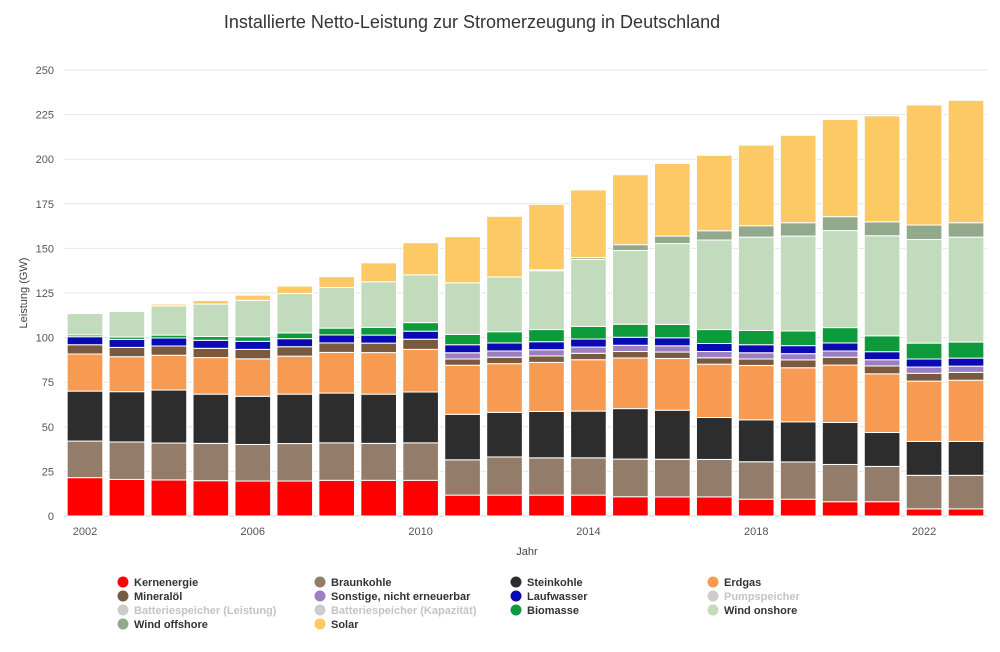  Describe the element at coordinates (393, 597) in the screenshot. I see `legend-item: Sonstige, nicht erneuerbar` at that location.